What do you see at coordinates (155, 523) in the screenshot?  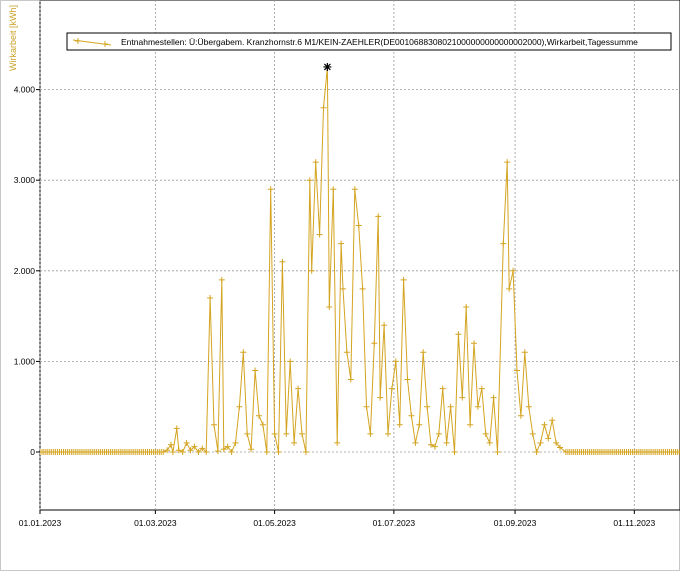 I see `x-tick-label: 01.03.2023` at bounding box center [155, 523].